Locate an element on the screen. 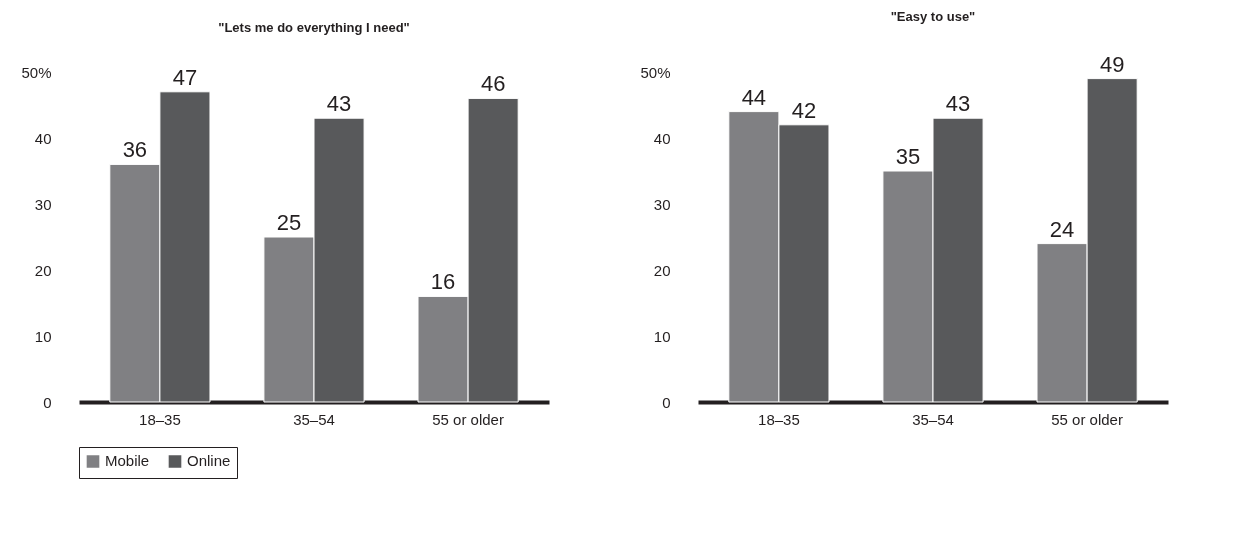 The image size is (1255, 558). data-label: 47 is located at coordinates (185, 77).